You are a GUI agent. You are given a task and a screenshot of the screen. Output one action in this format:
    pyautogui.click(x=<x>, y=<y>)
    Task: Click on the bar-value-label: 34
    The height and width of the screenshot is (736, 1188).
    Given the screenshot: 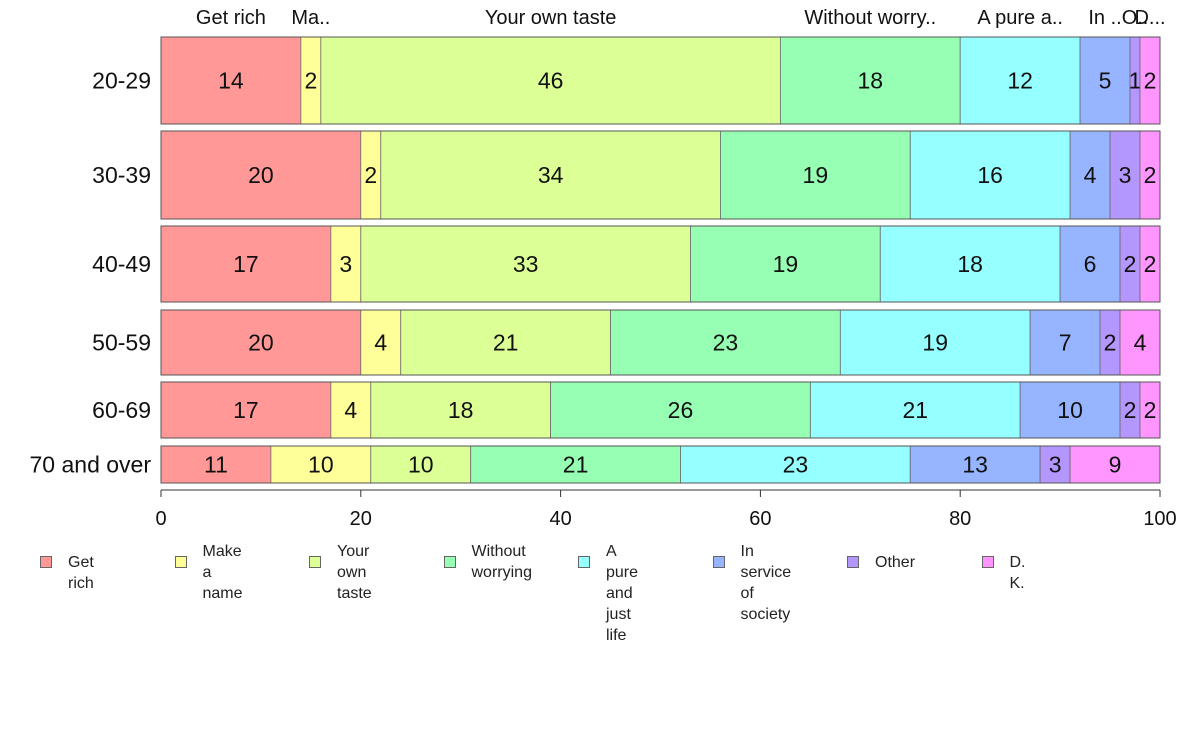 What is the action you would take?
    pyautogui.click(x=551, y=175)
    